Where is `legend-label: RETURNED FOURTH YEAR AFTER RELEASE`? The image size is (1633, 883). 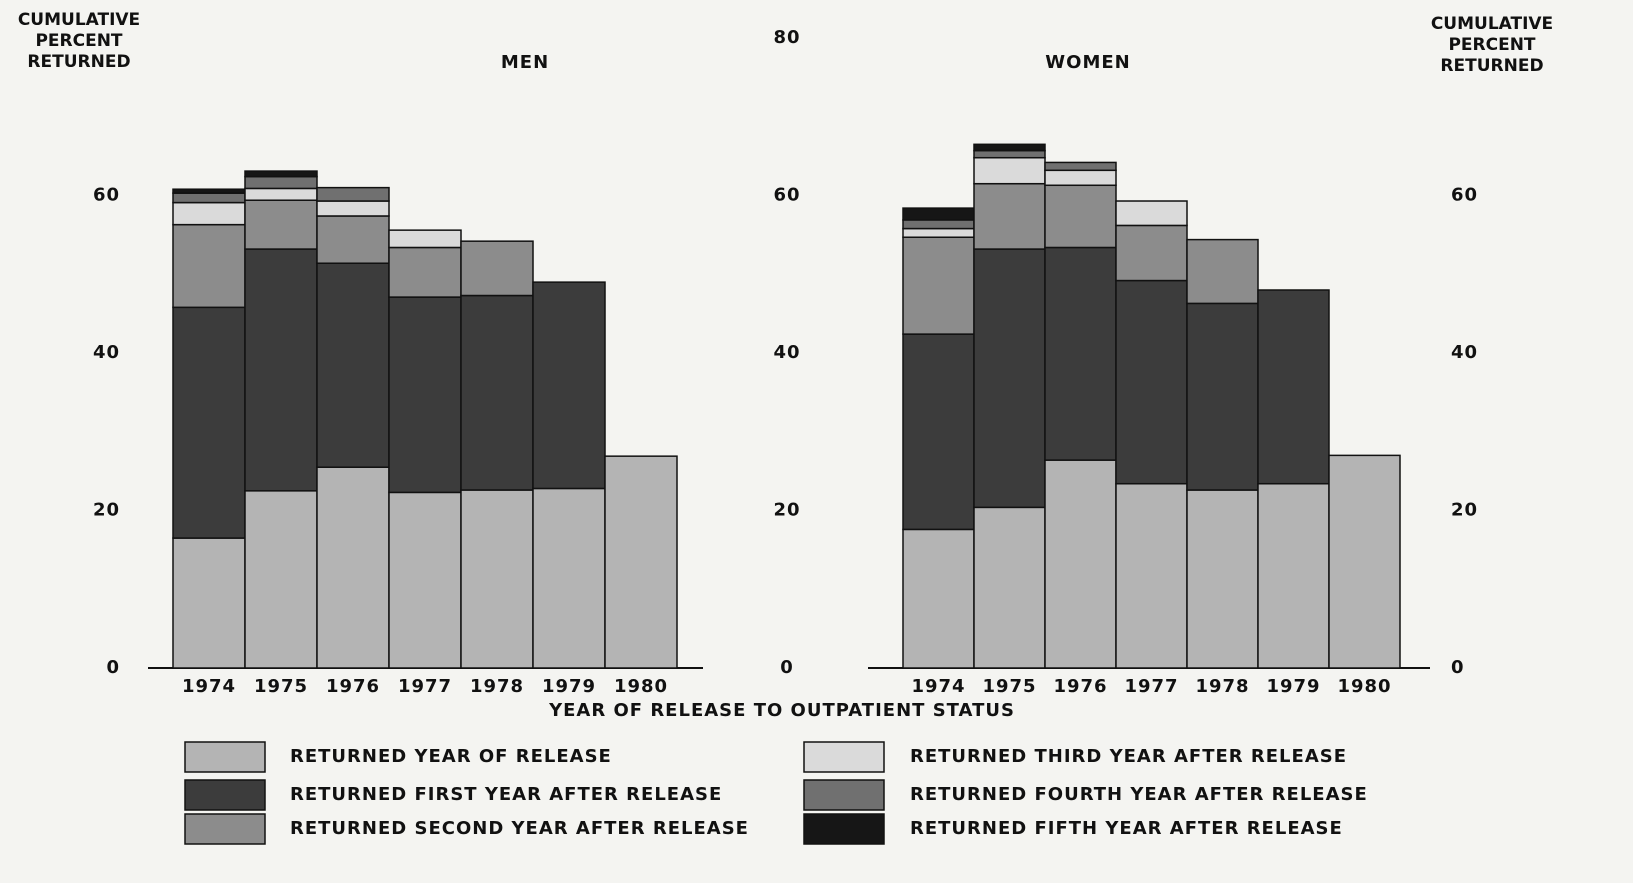
legend-label: RETURNED FOURTH YEAR AFTER RELEASE is located at coordinates (1139, 794).